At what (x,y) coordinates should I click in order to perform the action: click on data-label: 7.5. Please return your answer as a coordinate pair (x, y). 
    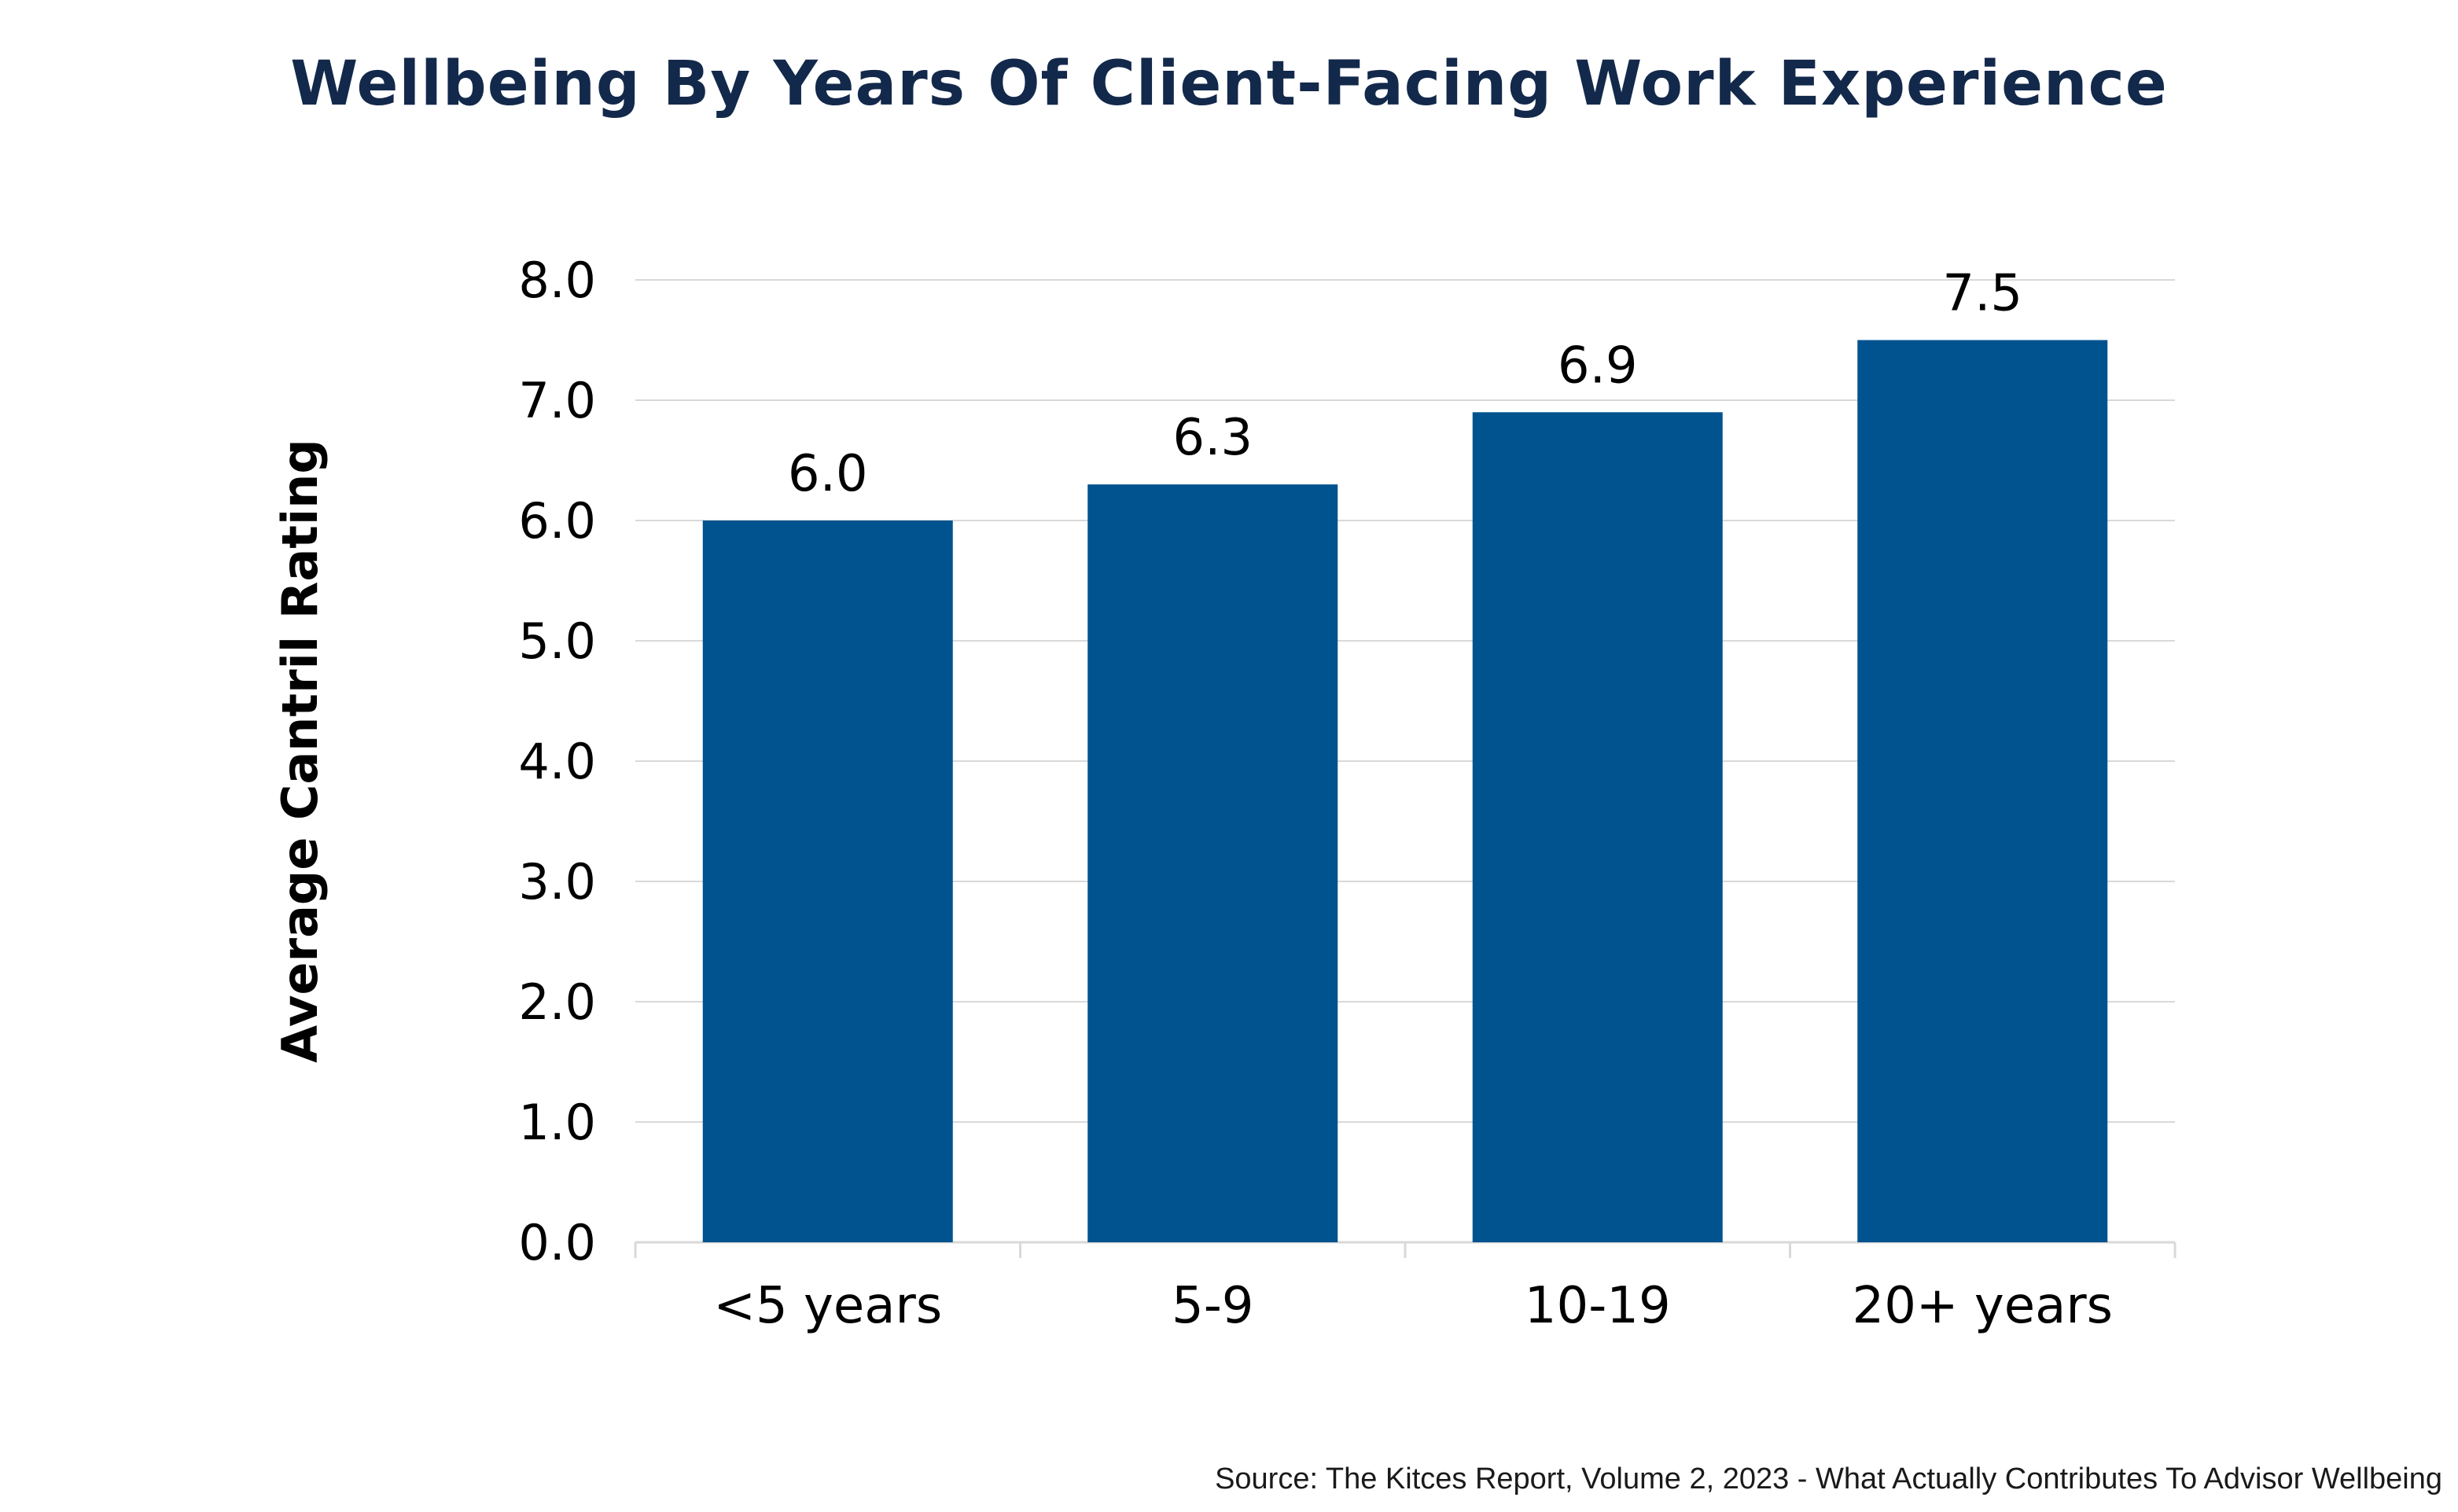
    Looking at the image, I should click on (1982, 294).